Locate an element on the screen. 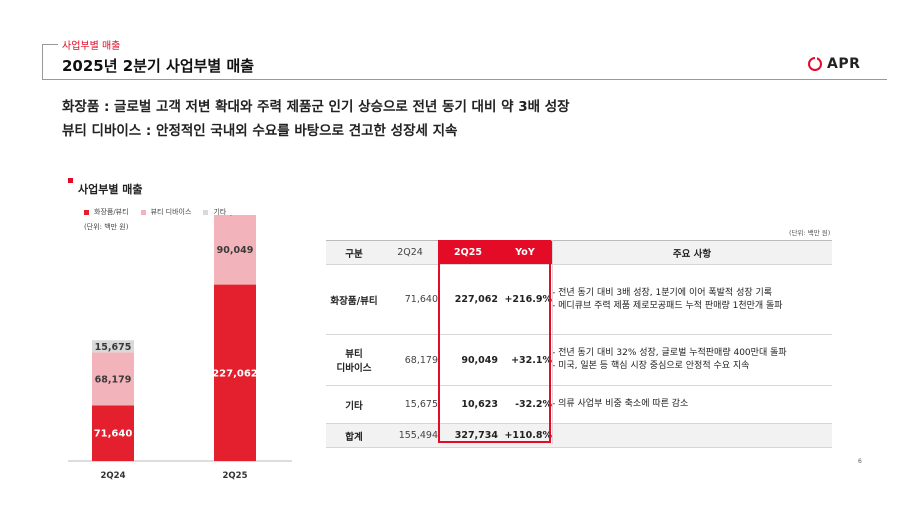 Image resolution: width=900 pixels, height=506 pixels. cell-yoy: +110.8% is located at coordinates (525, 435).